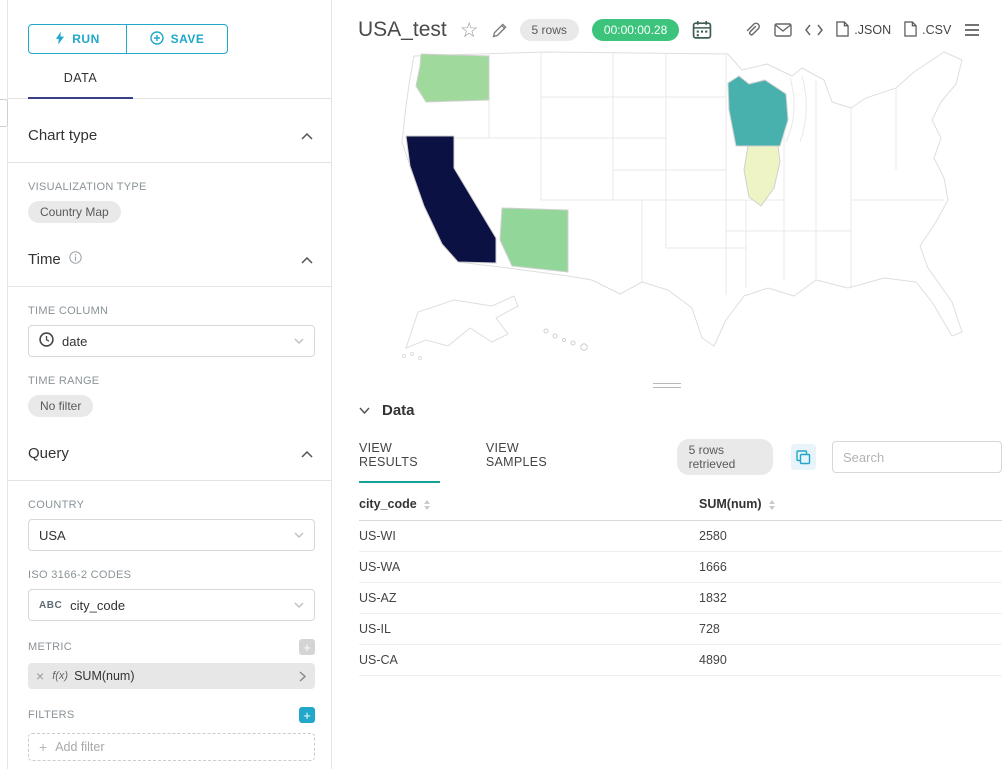 The image size is (1002, 769). What do you see at coordinates (51, 715) in the screenshot?
I see `filters-label: FILTERS` at bounding box center [51, 715].